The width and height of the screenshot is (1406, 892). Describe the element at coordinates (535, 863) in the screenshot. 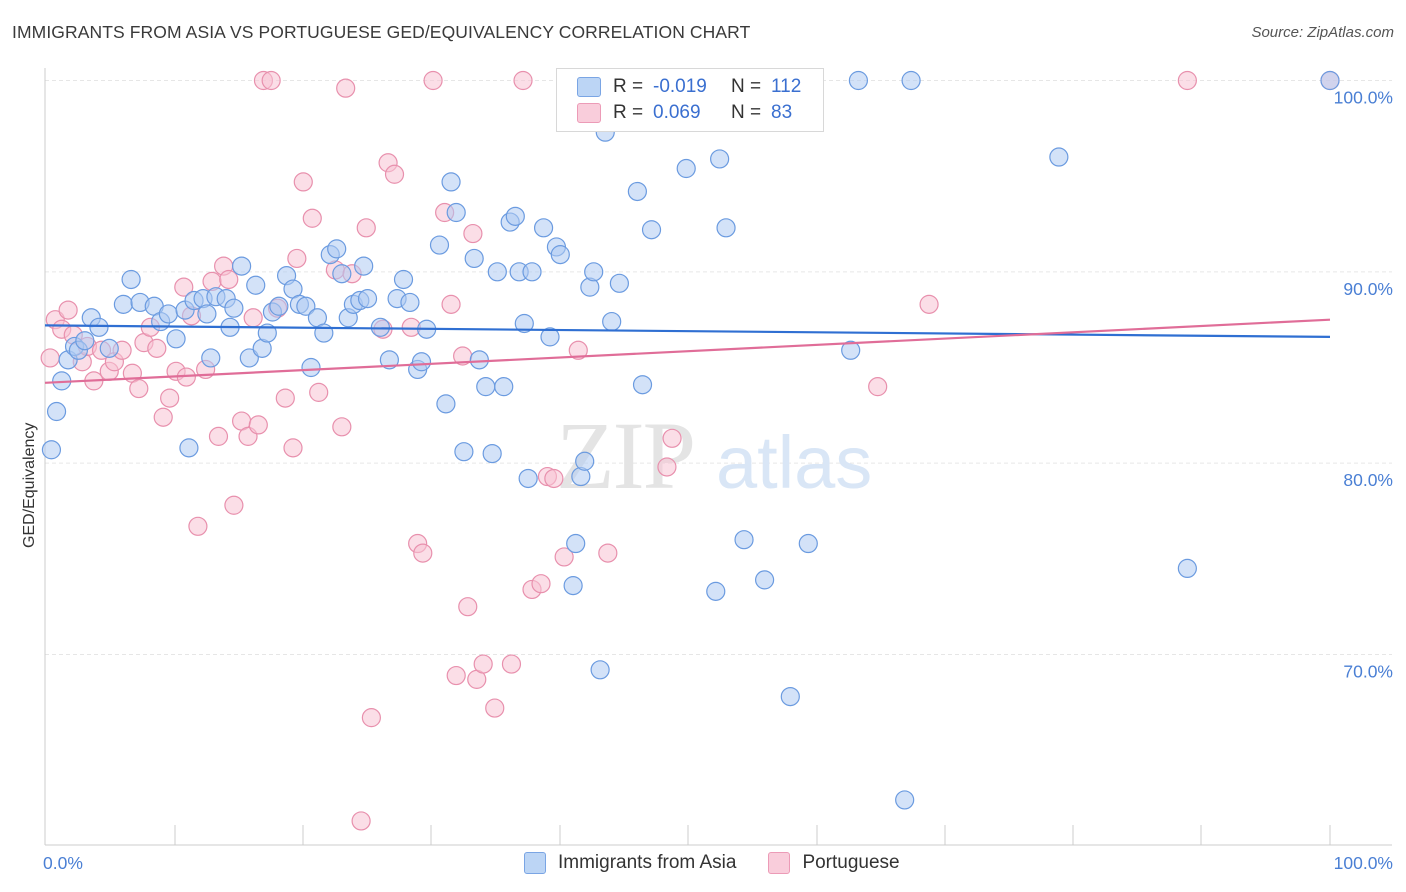

I see `legend-swatch-blue` at that location.